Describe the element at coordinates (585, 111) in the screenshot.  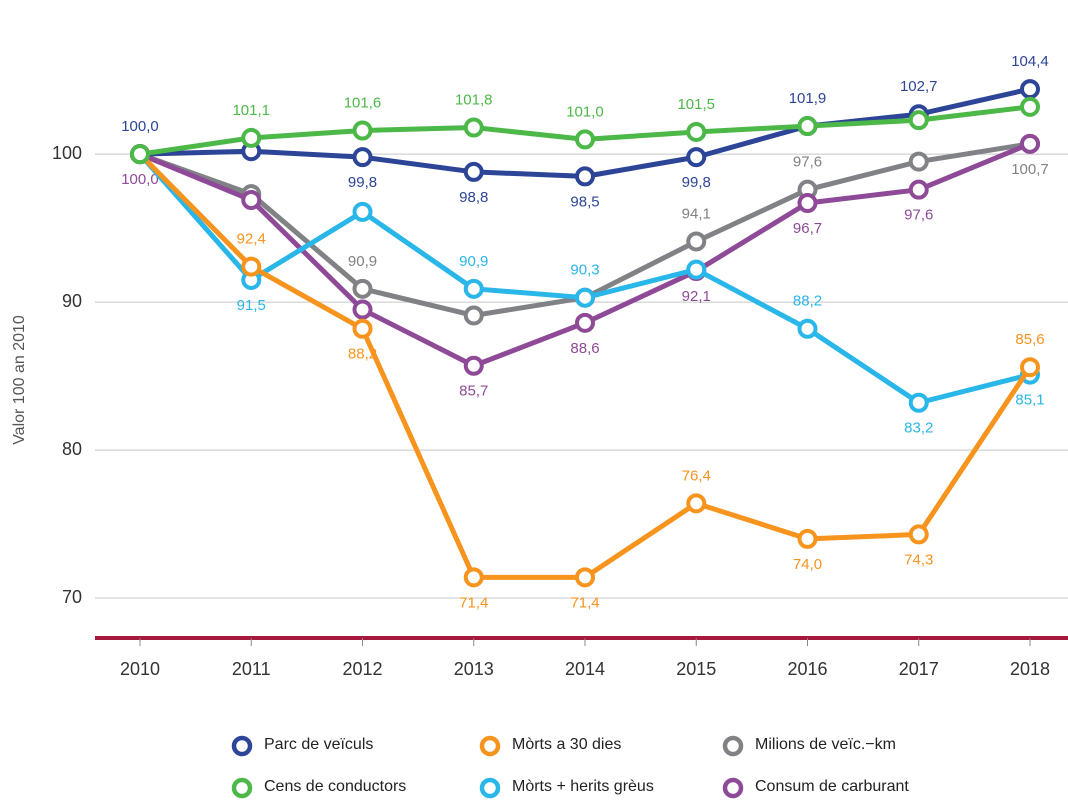
I see `value-label: 101,0` at that location.